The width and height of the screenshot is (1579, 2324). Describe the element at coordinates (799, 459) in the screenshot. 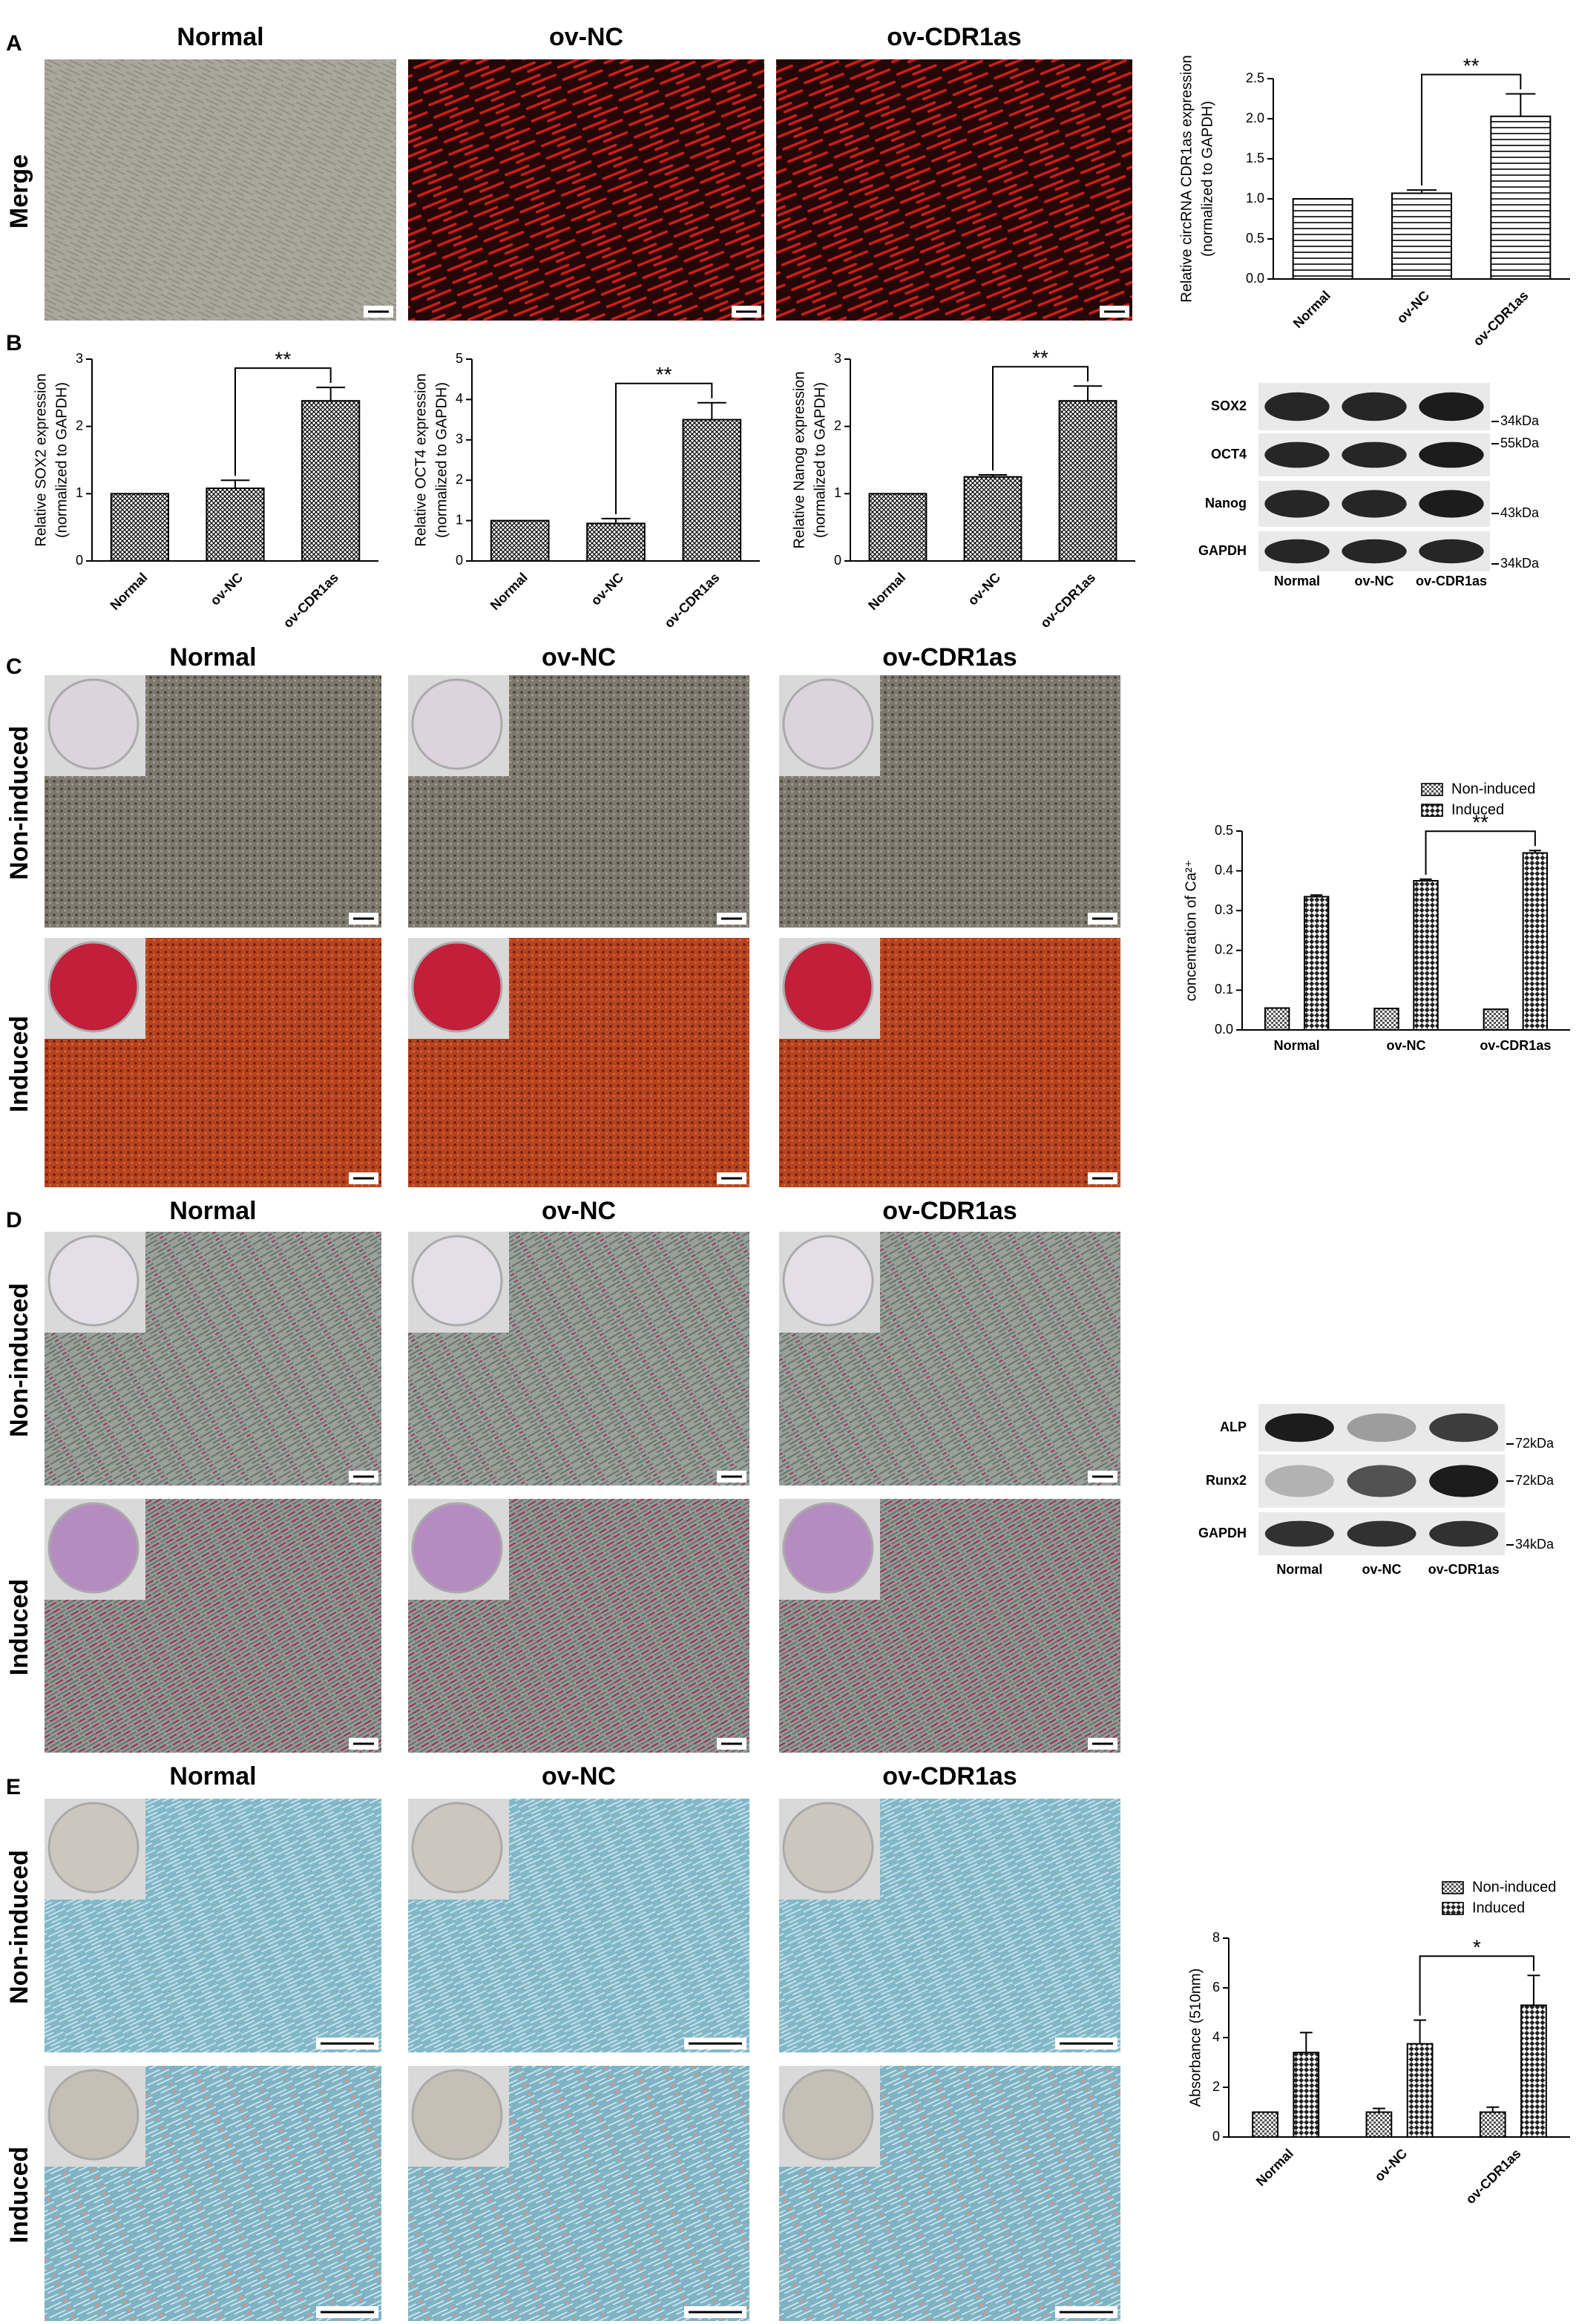

I see `y-axis-label: Relative Nanog expression` at that location.